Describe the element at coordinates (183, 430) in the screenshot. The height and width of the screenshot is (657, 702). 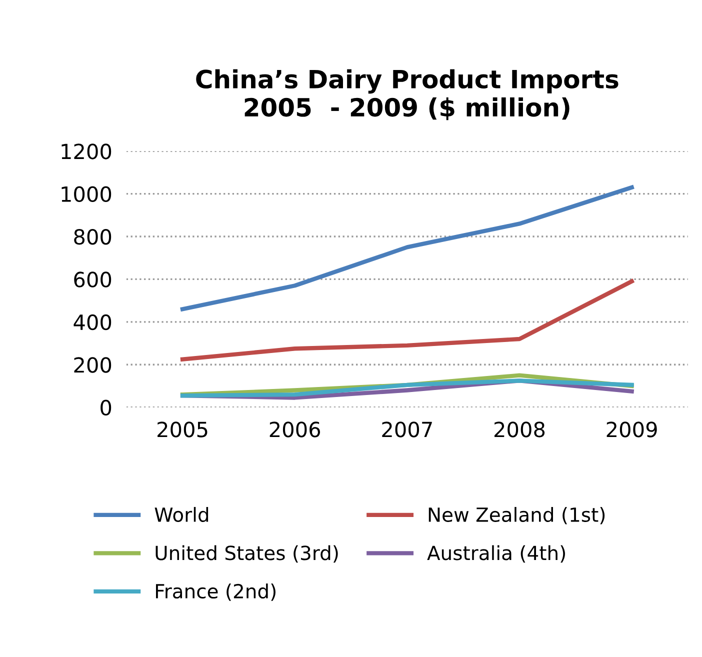
I see `x-tick-label: 2005` at that location.